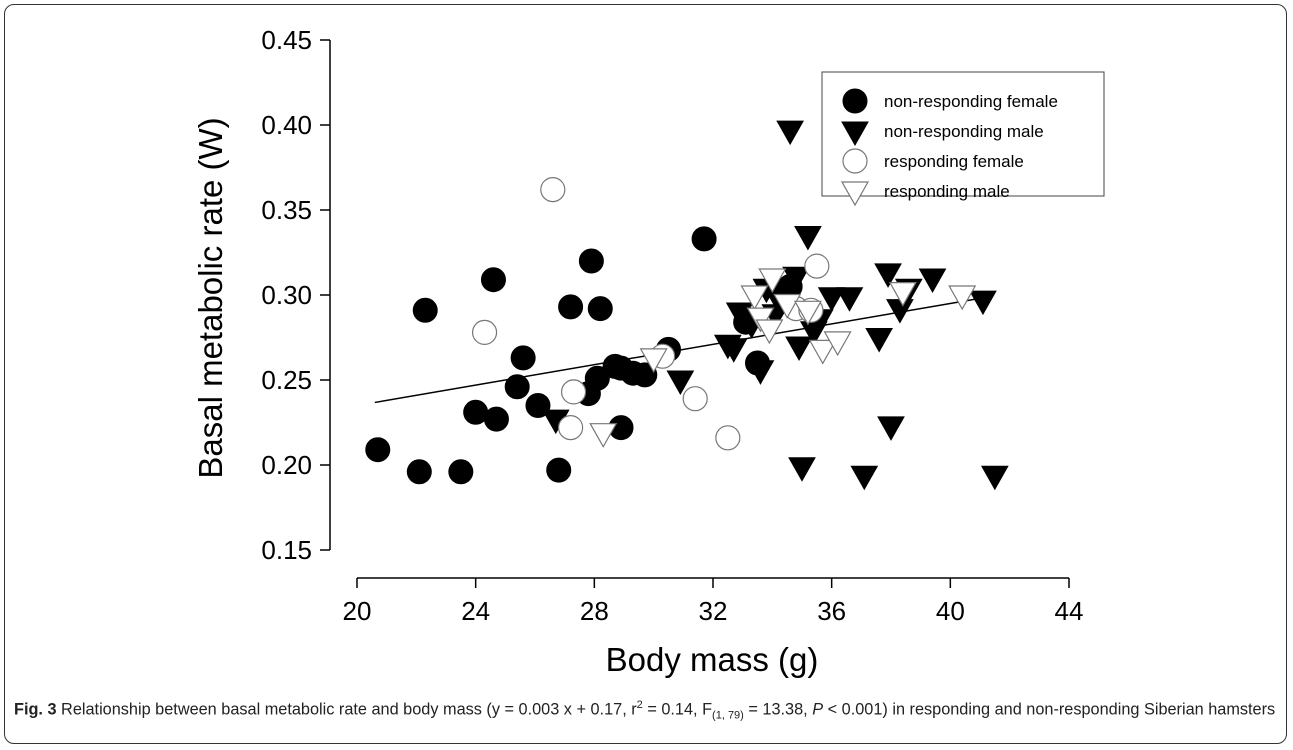  Describe the element at coordinates (286, 40) in the screenshot. I see `y-tick-label: 0.45` at that location.